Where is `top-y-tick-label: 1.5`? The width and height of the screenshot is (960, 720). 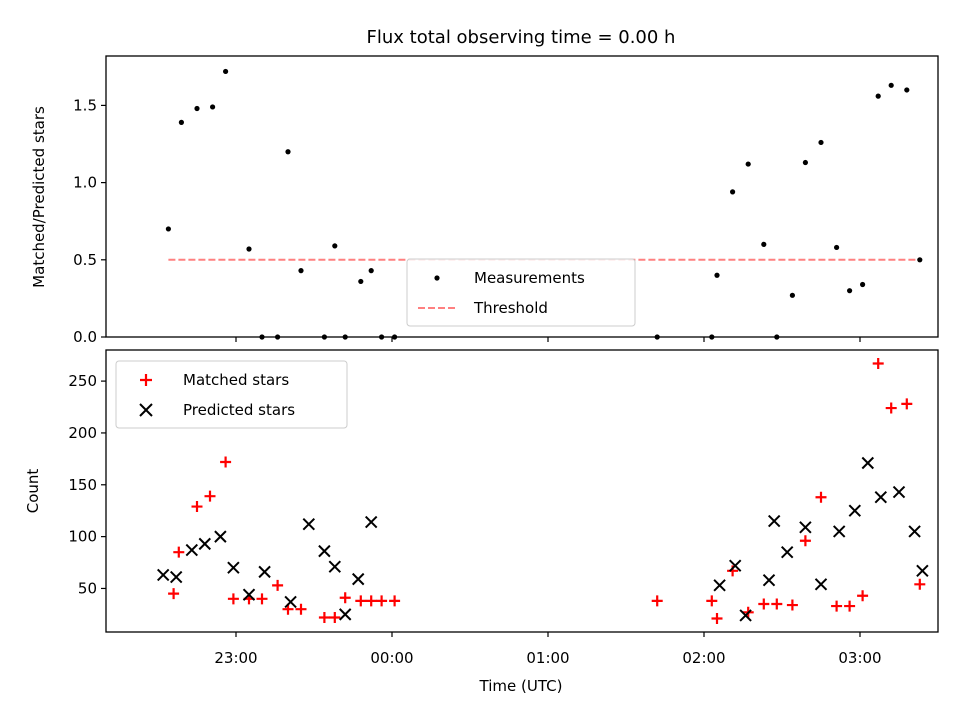 top-y-tick-label: 1.5 is located at coordinates (85, 105).